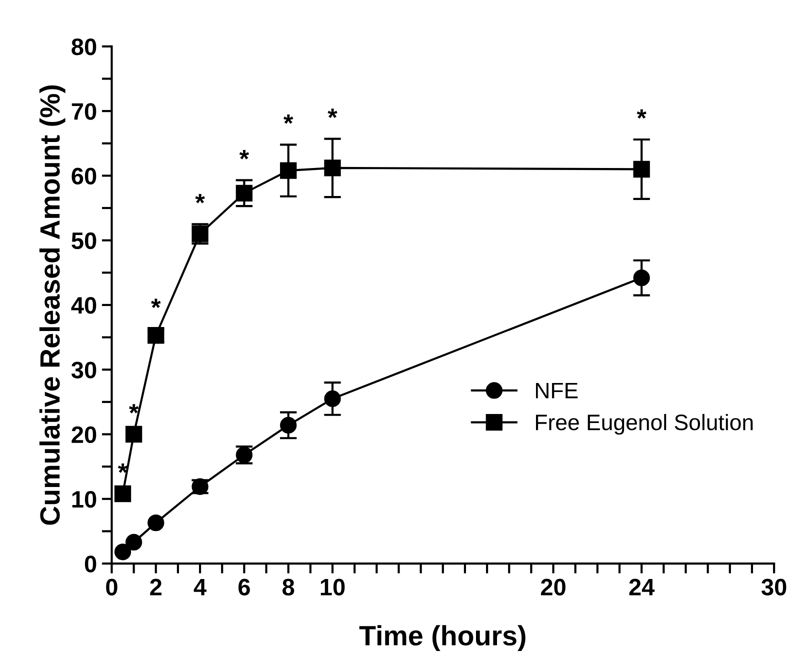 The height and width of the screenshot is (663, 798). Describe the element at coordinates (773, 587) in the screenshot. I see `x-tick-label: 30` at that location.